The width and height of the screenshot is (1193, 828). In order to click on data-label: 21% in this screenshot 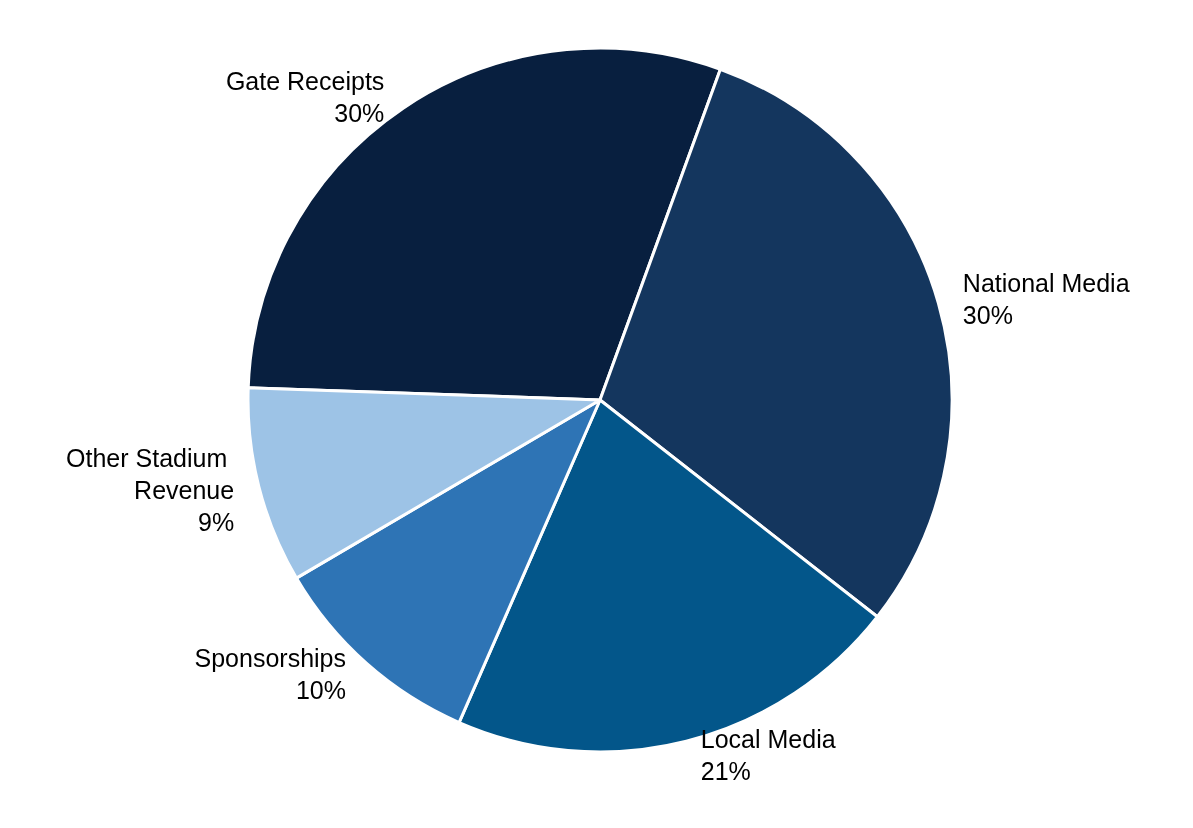, I will do `click(725, 770)`.